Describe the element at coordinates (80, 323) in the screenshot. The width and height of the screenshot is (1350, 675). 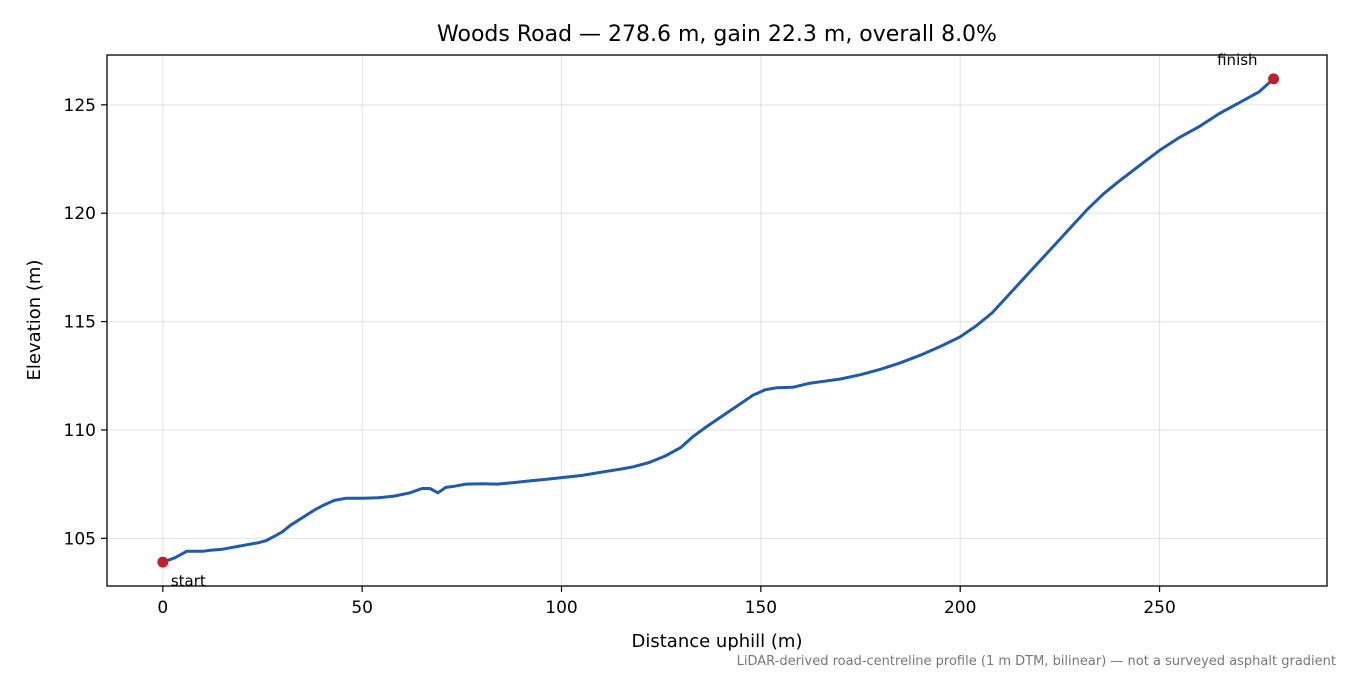
I see `y-tick-label: 115` at that location.